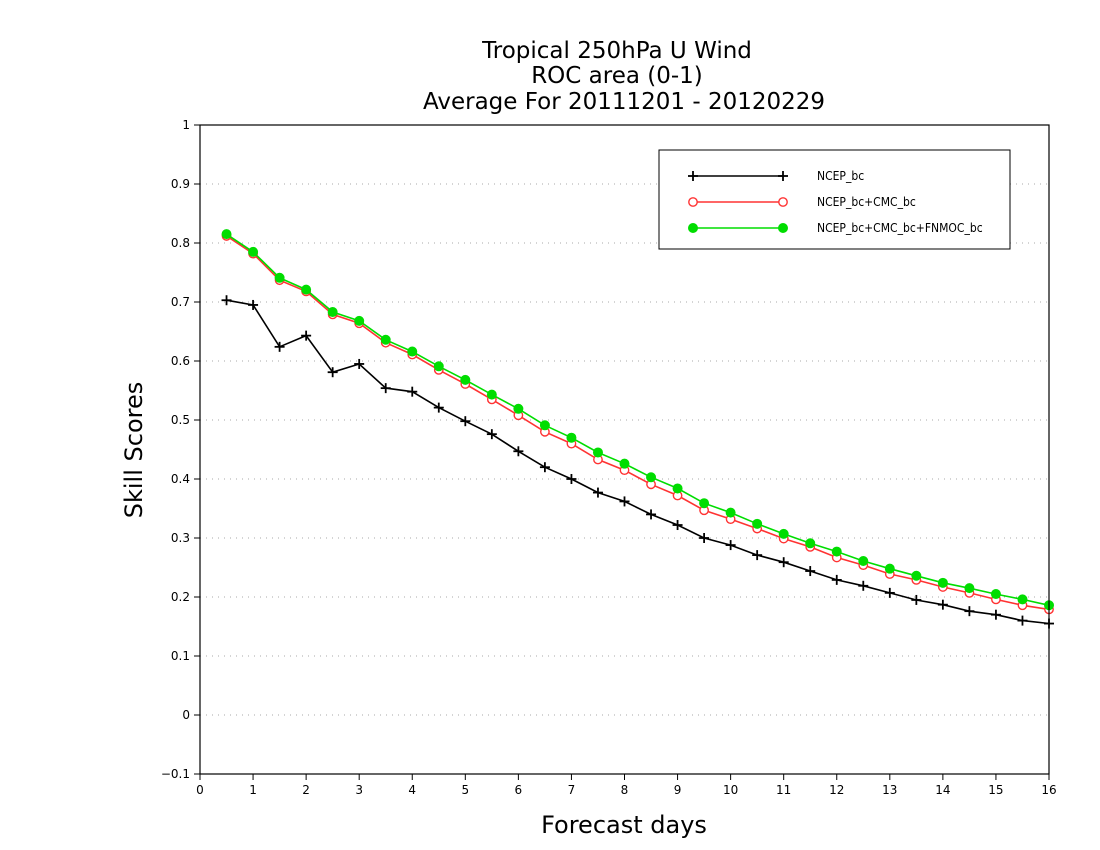 The image size is (1100, 850). What do you see at coordinates (783, 790) in the screenshot?
I see `x-tick-label: 11` at bounding box center [783, 790].